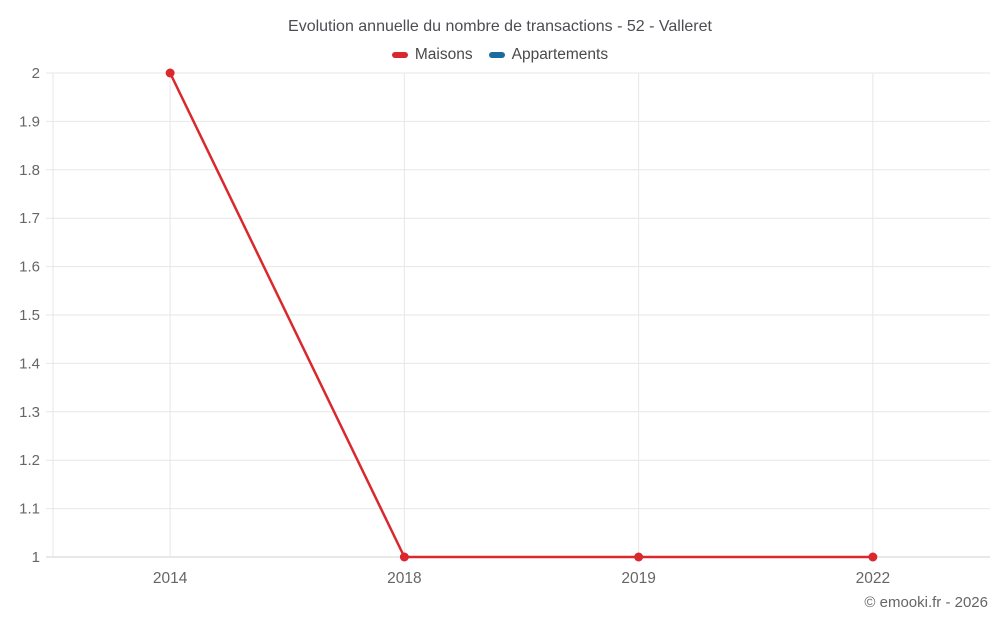  What do you see at coordinates (29, 460) in the screenshot?
I see `y-tick-label: 1.2` at bounding box center [29, 460].